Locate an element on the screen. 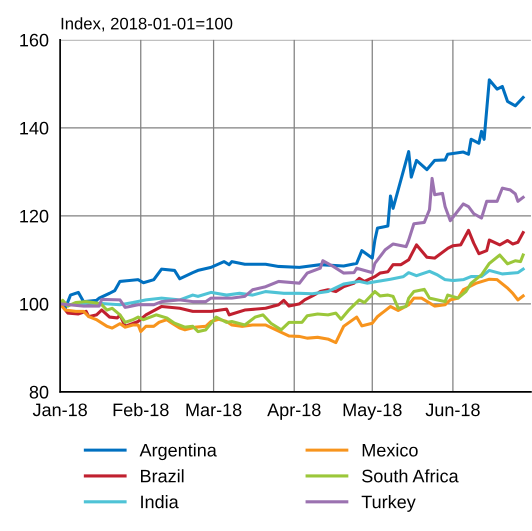 The width and height of the screenshot is (532, 531). x-tick-label: Jan-18 is located at coordinates (59, 409).